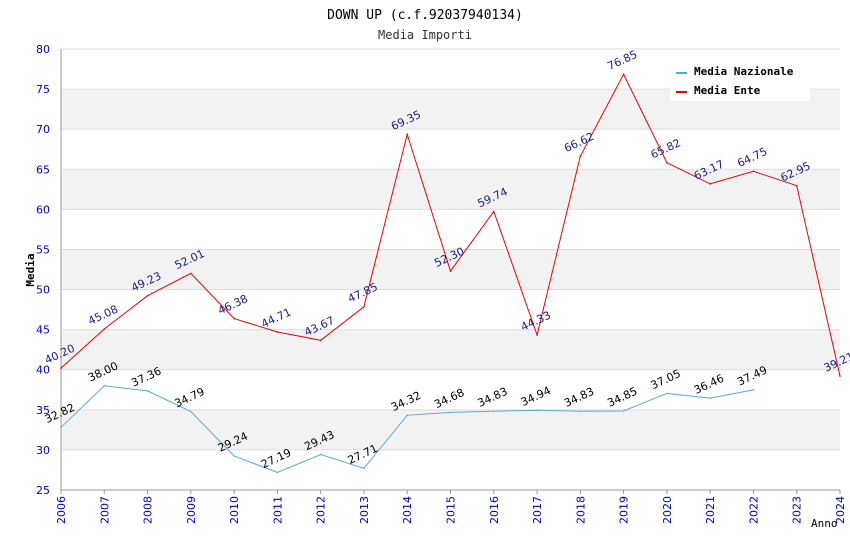  Describe the element at coordinates (727, 90) in the screenshot. I see `legend-label-media-ente: Media Ente` at that location.